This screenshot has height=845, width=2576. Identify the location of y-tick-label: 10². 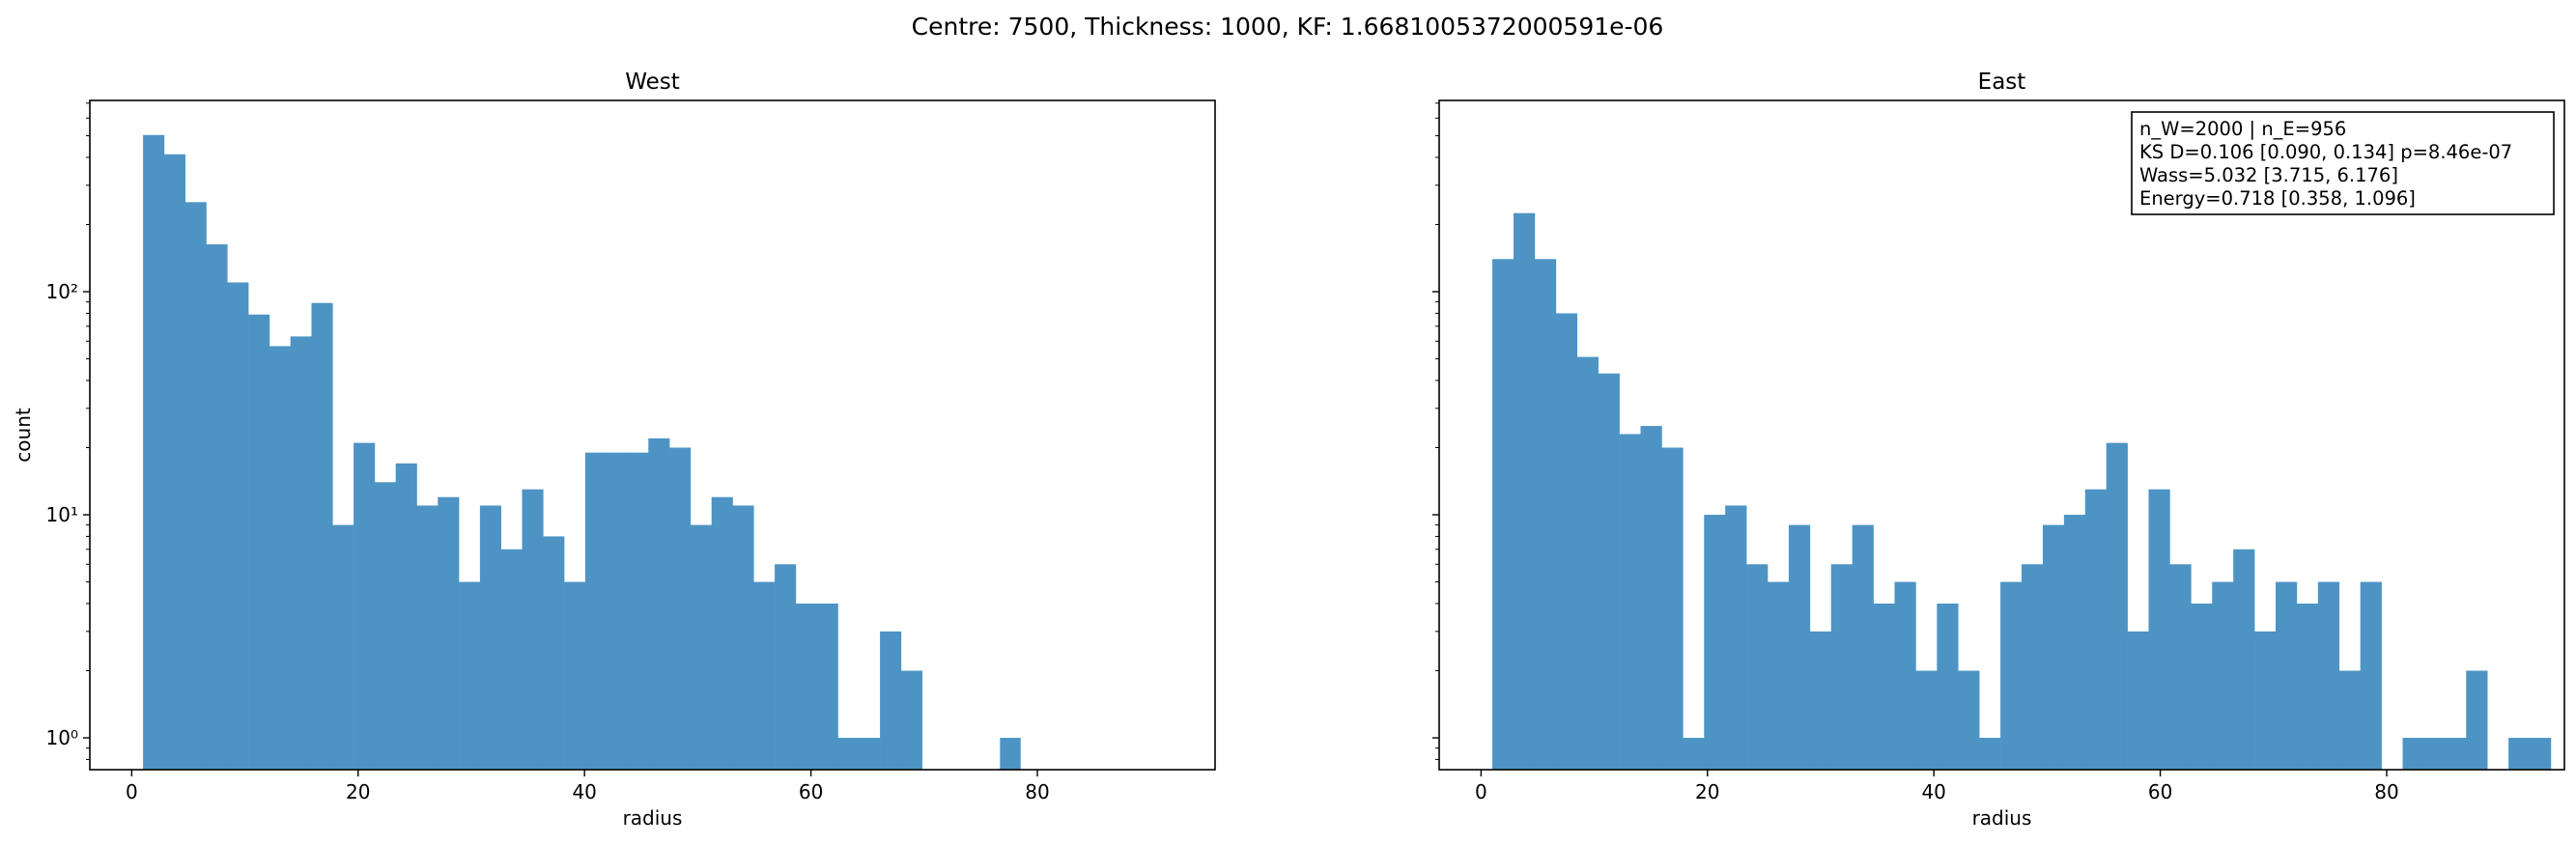
(62, 291).